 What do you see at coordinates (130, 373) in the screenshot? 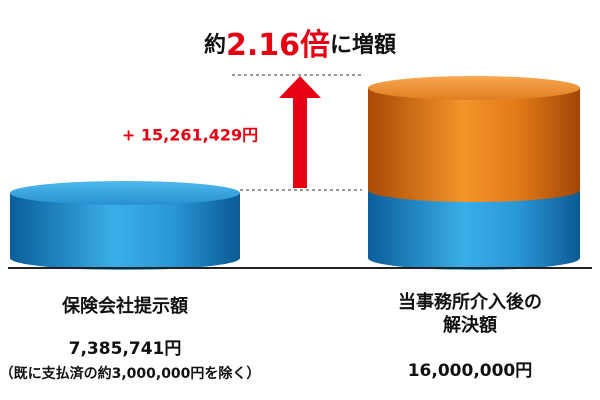
I see `left-note: （既に支払済の約3,000,000円を除く）` at bounding box center [130, 373].